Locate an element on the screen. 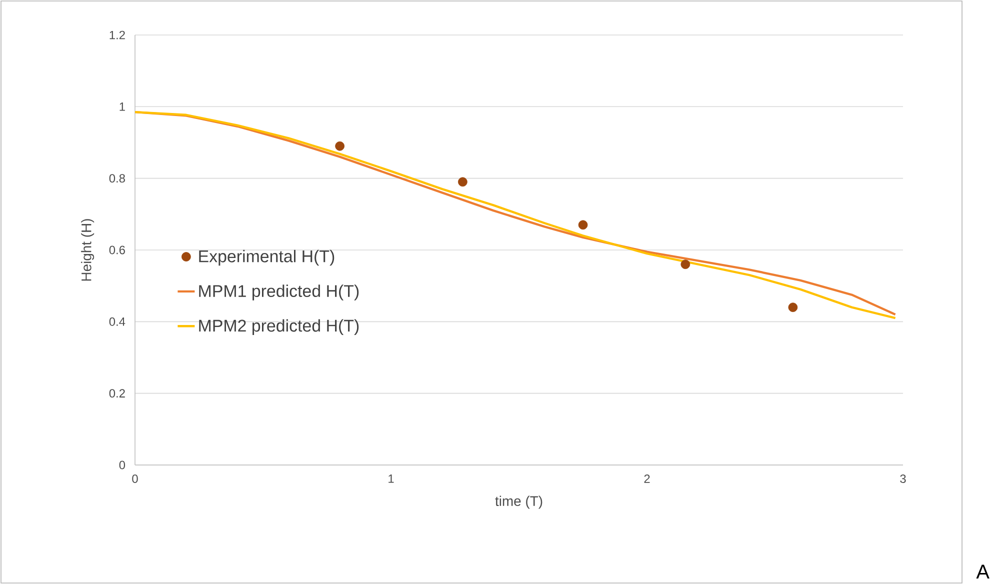 The width and height of the screenshot is (995, 584). y-tick-label: 1.2 is located at coordinates (117, 35).